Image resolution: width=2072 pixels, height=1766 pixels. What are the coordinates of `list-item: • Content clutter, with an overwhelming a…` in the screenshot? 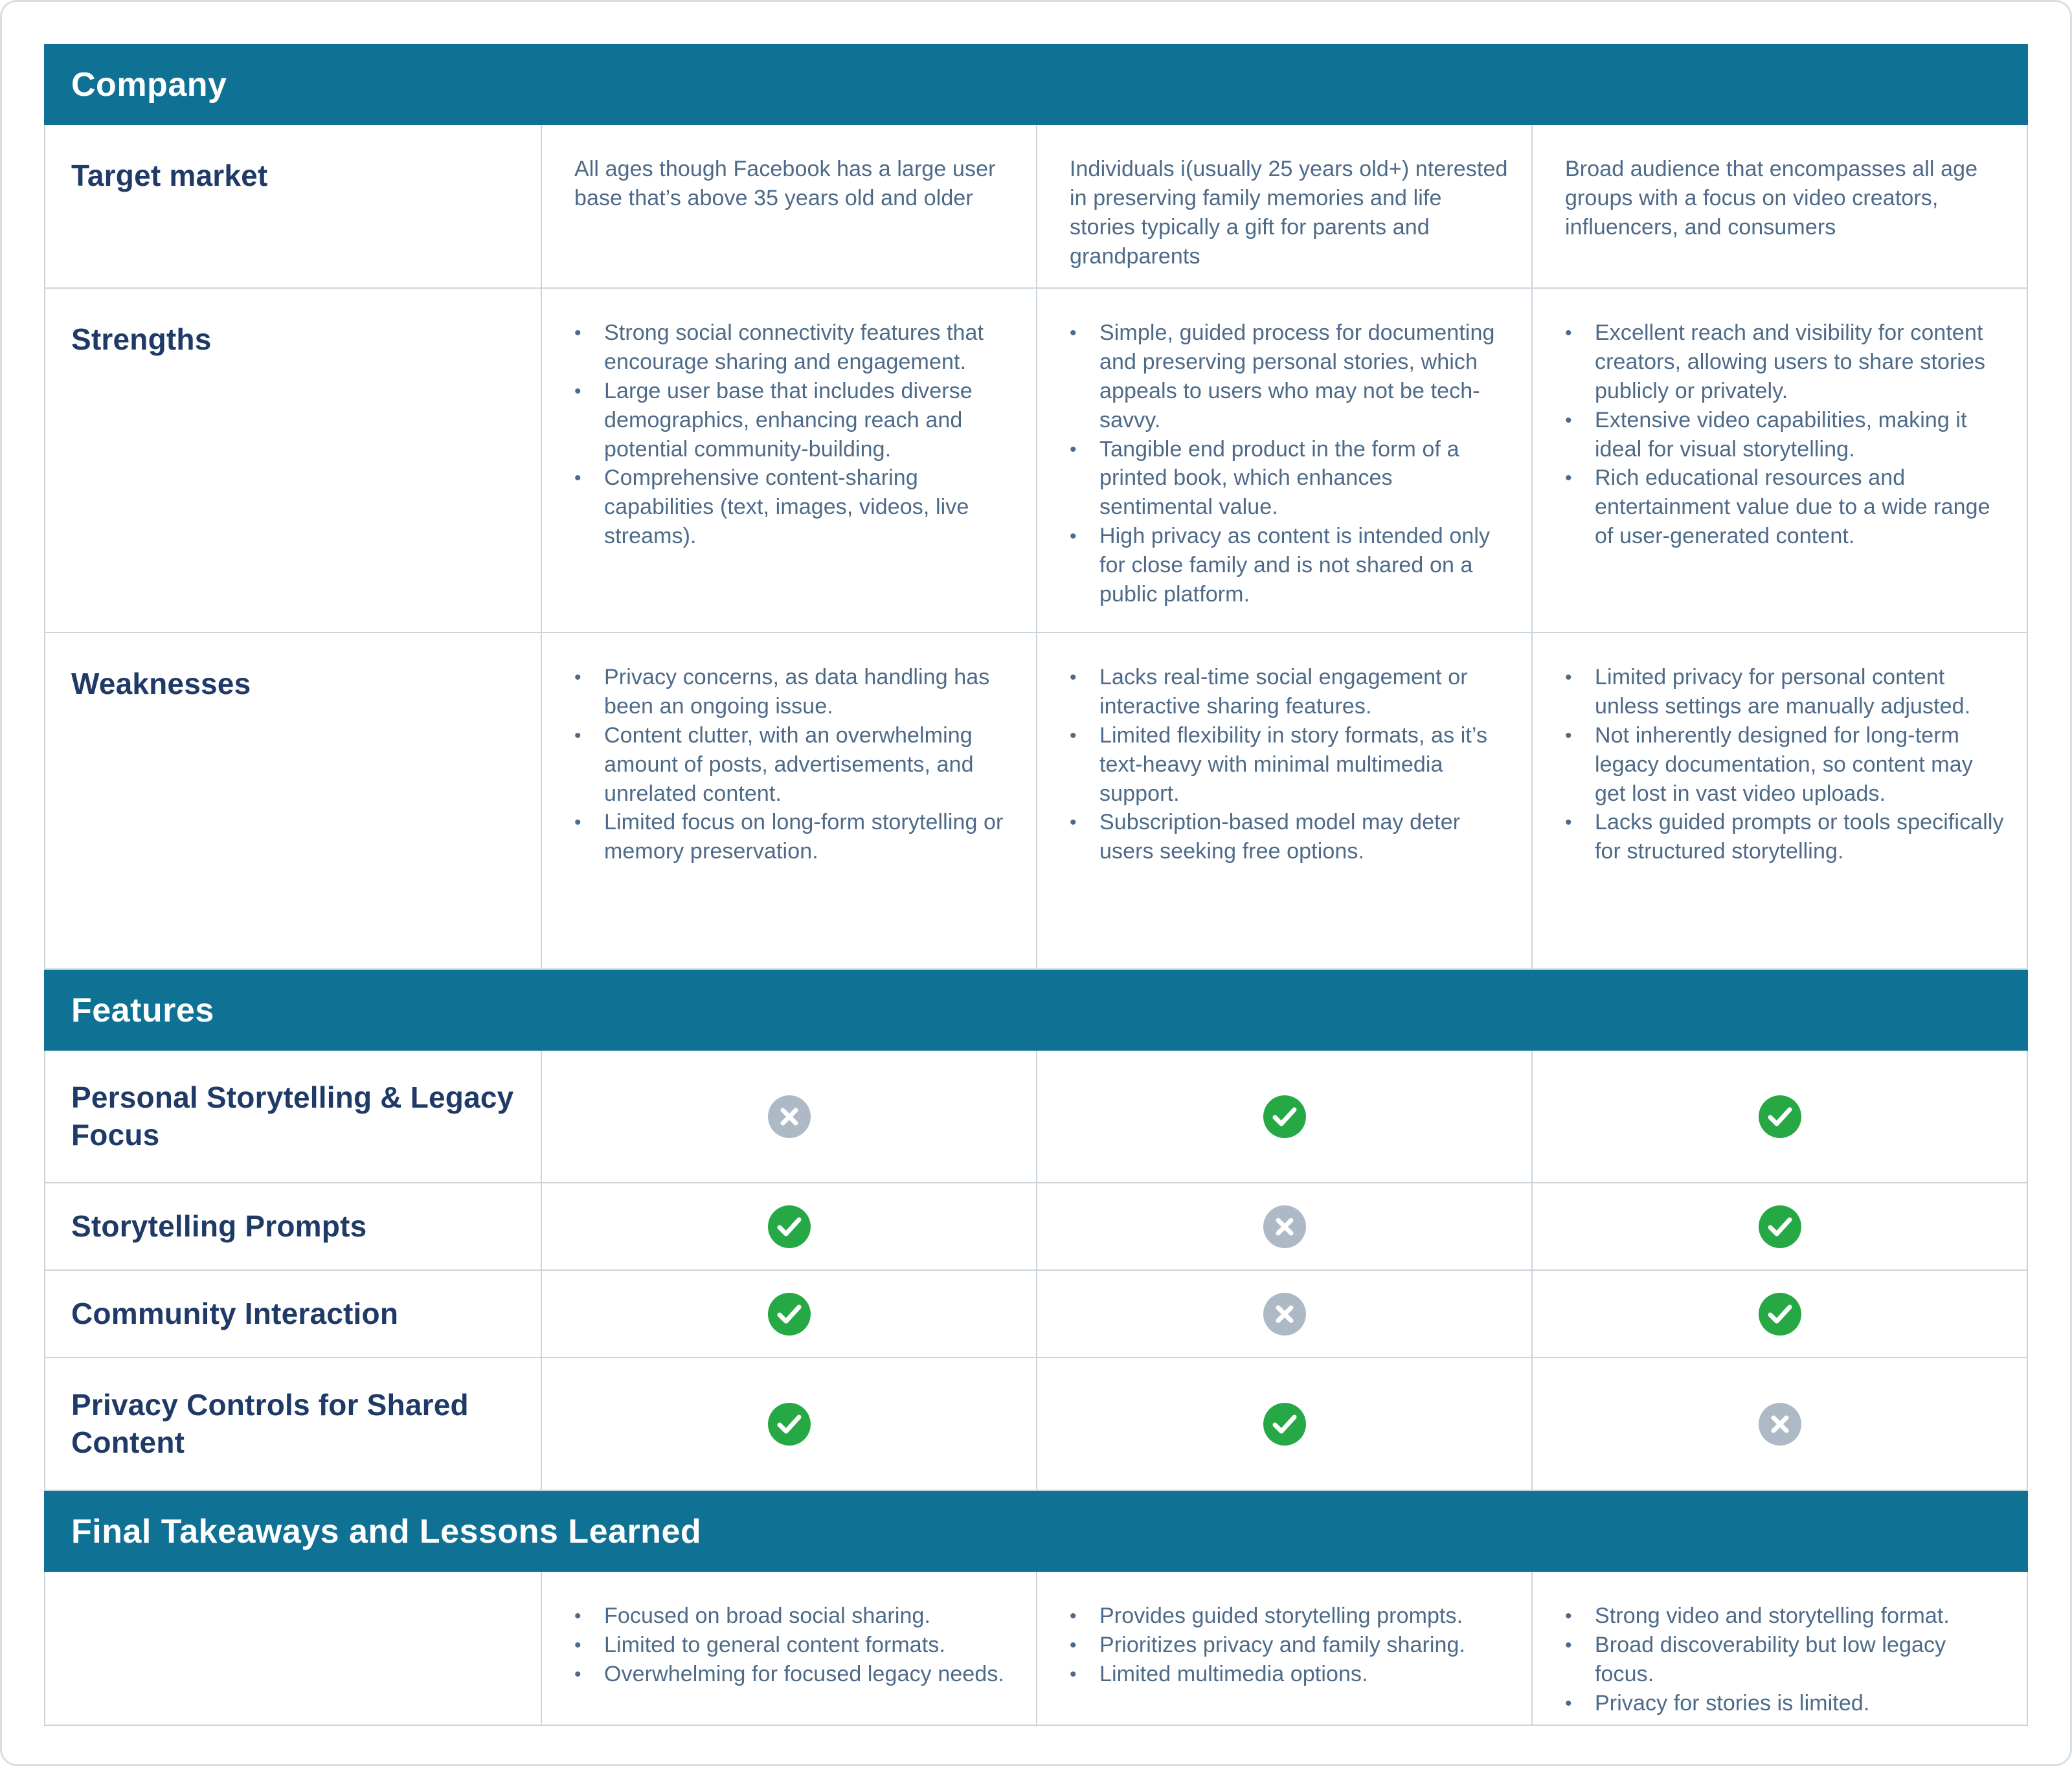 It's located at (794, 765).